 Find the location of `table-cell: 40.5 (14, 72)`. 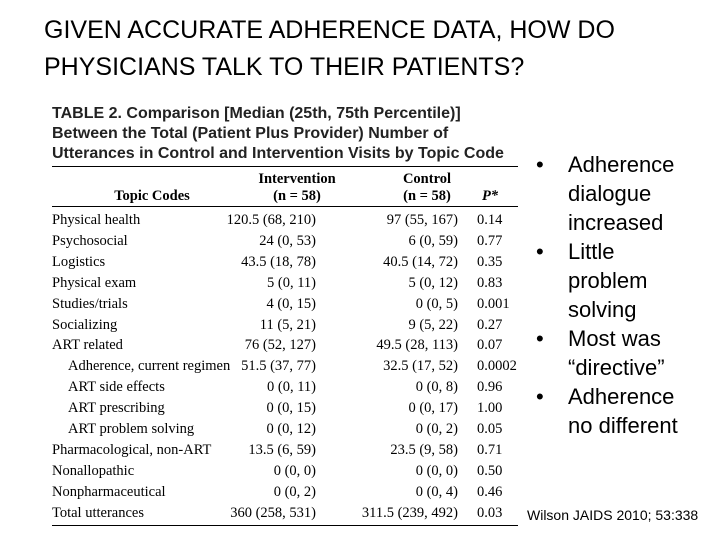

table-cell: 40.5 (14, 72) is located at coordinates (420, 261).